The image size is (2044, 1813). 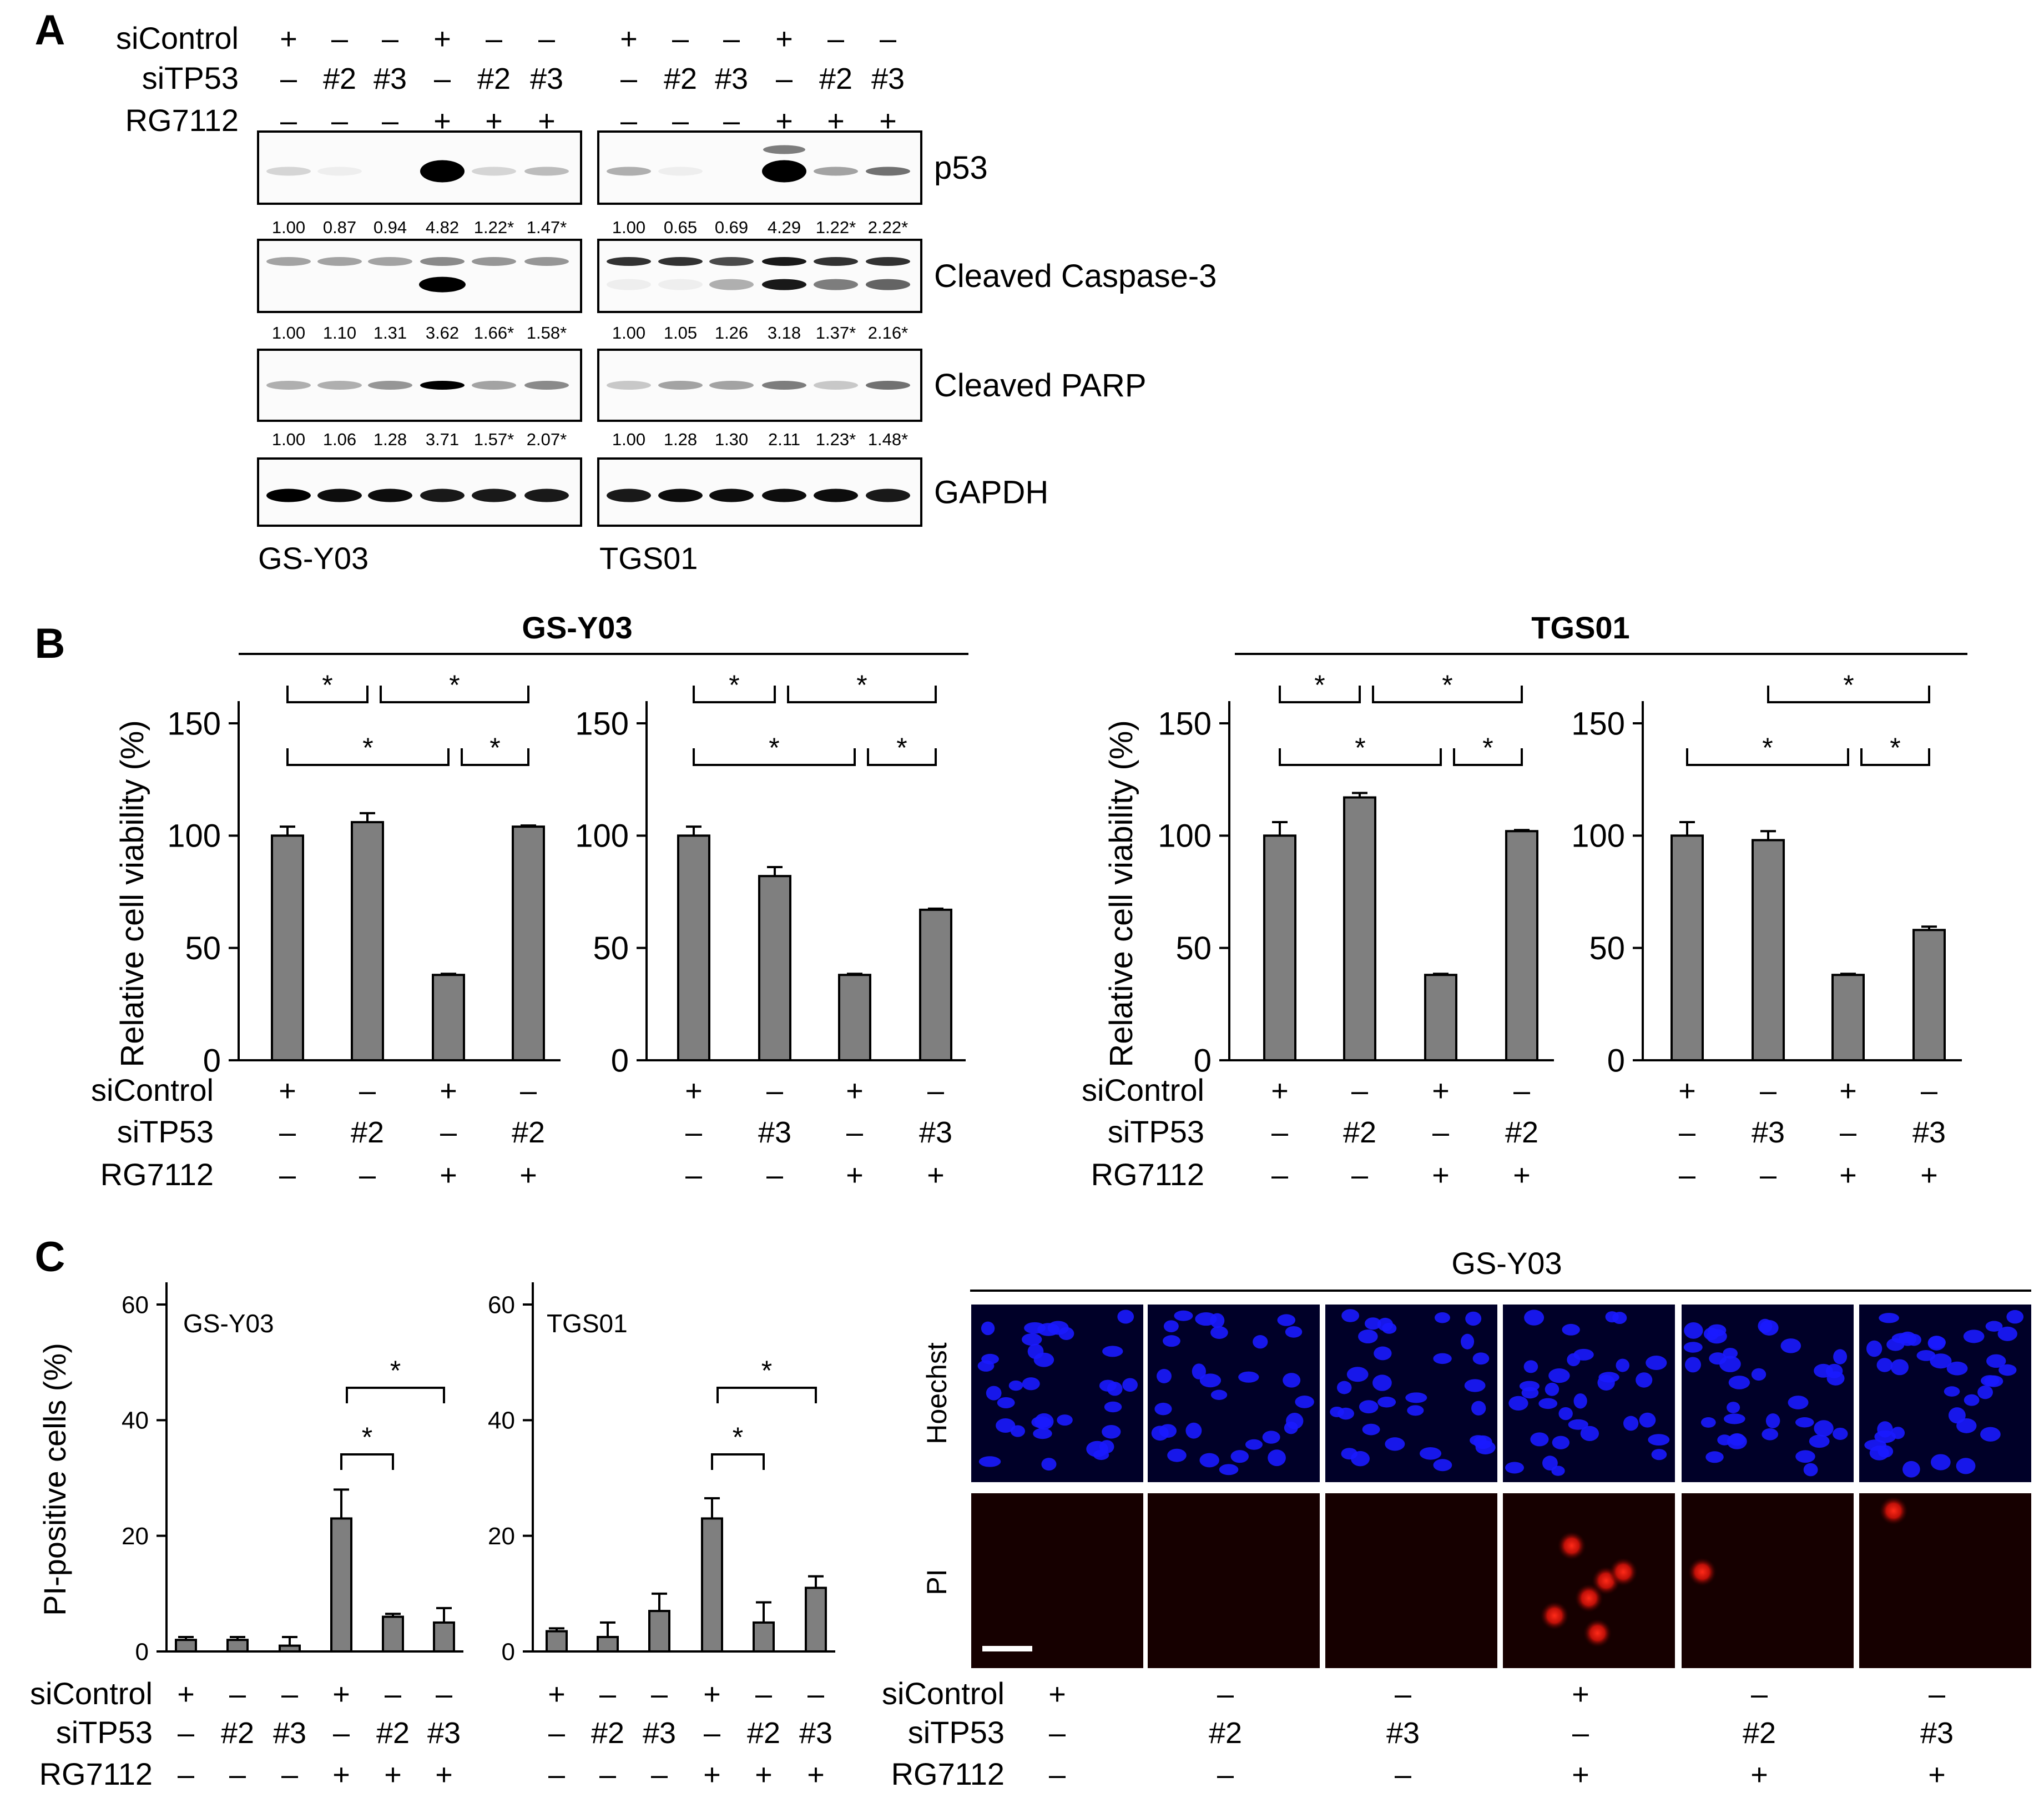 I want to click on row-label-c-right-1: siTP53, so click(x=957, y=1733).